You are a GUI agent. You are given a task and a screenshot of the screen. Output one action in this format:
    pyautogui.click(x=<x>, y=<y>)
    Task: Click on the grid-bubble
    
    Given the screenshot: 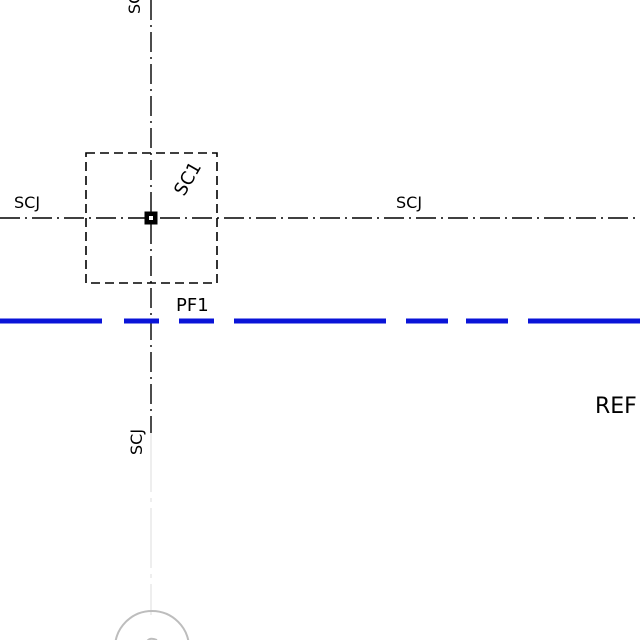 What is the action you would take?
    pyautogui.click(x=152, y=625)
    